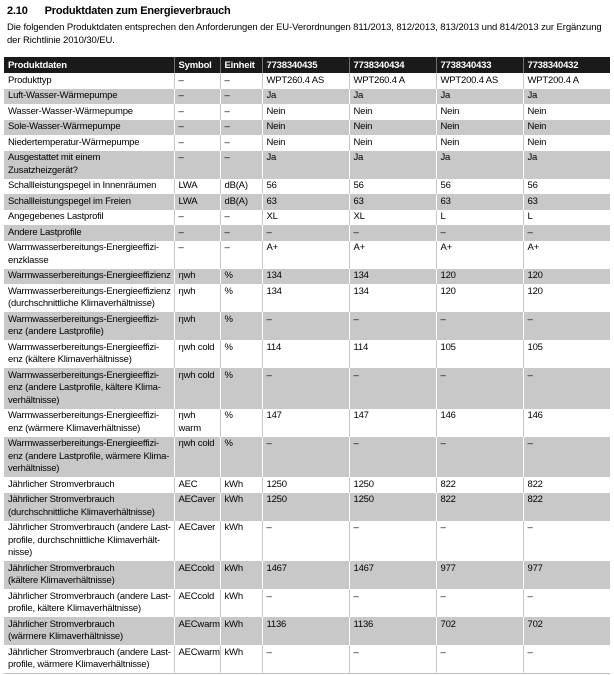  I want to click on cell-value: 120, so click(479, 298).